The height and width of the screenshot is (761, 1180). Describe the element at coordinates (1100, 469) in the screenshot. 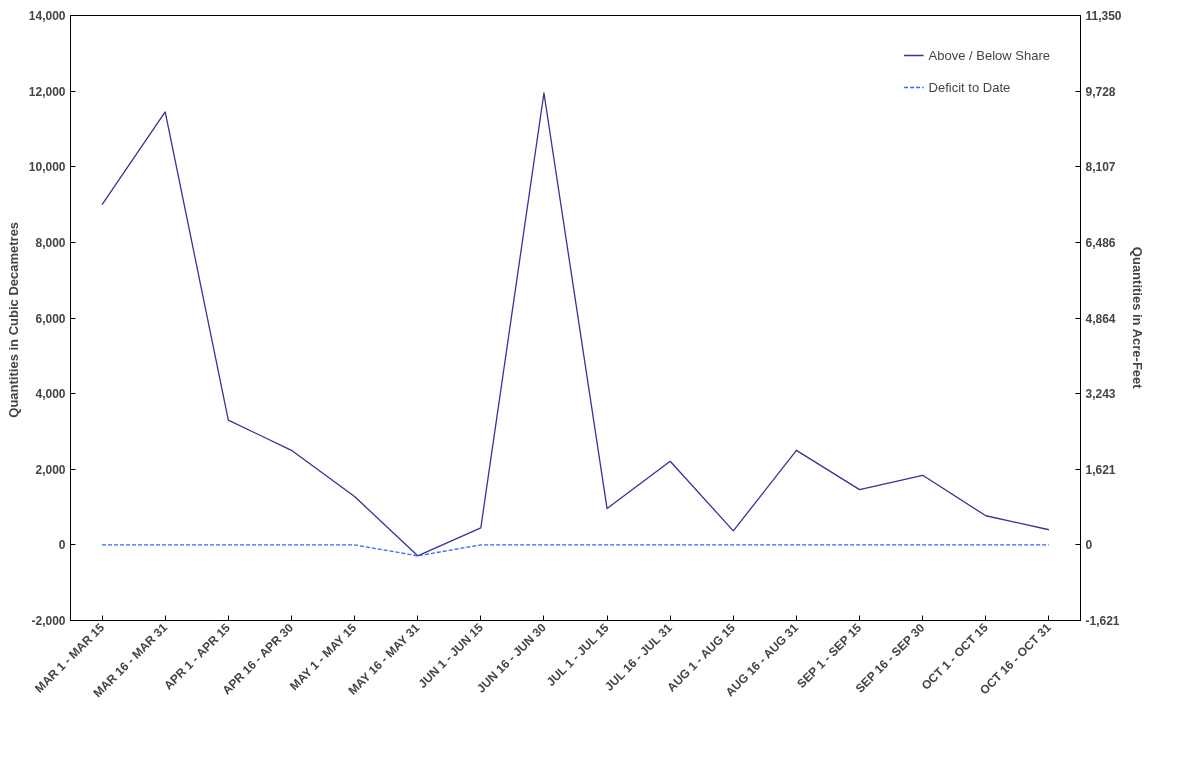

I see `y2-tick-label: 1,621` at that location.